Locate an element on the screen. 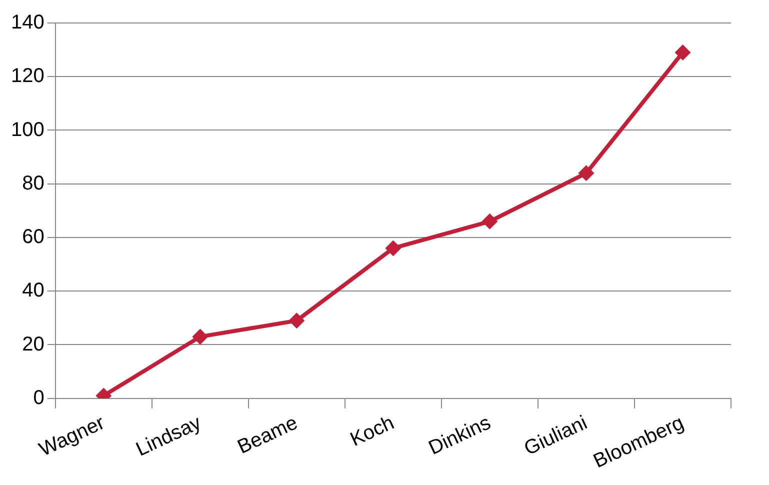  y-tick-label: 80 is located at coordinates (33, 183).